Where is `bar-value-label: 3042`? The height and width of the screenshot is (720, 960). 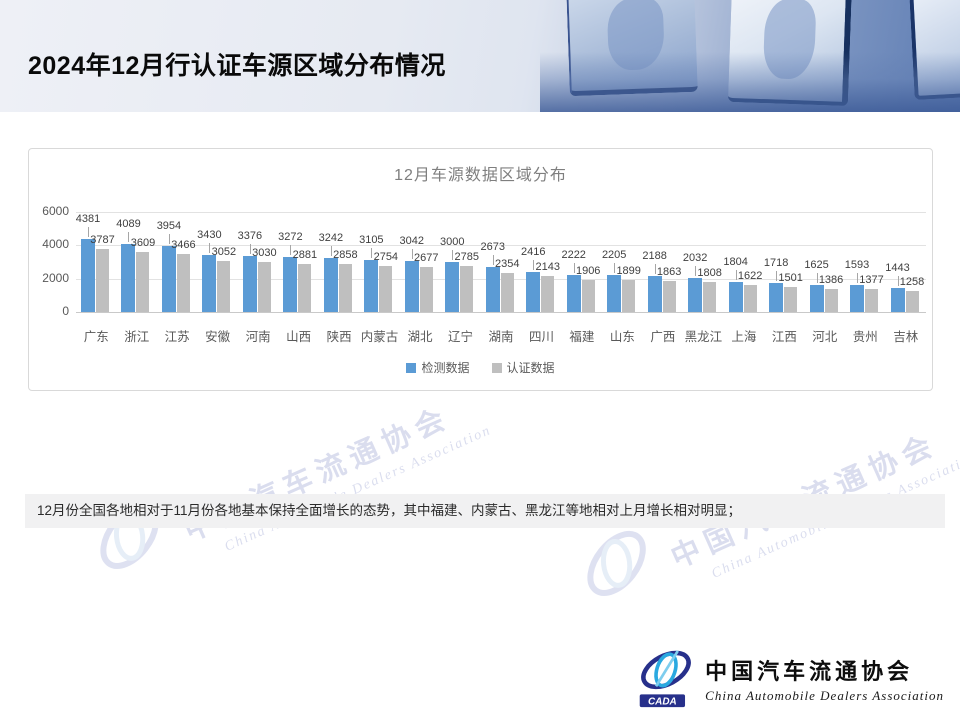 bar-value-label: 3042 is located at coordinates (412, 241).